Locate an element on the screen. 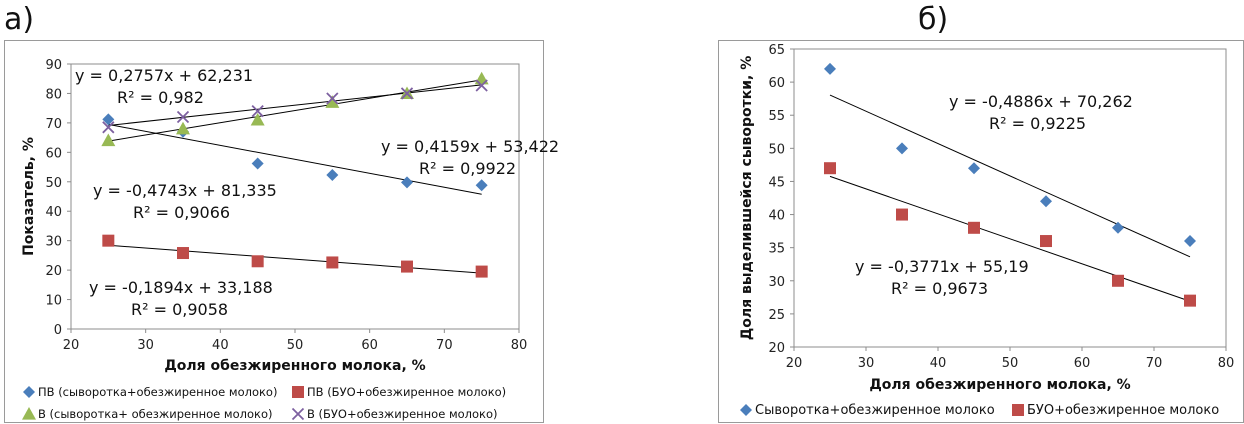 This screenshot has width=1244, height=424. legend-label: В (БУО+обезжиренное молоко) is located at coordinates (402, 414).